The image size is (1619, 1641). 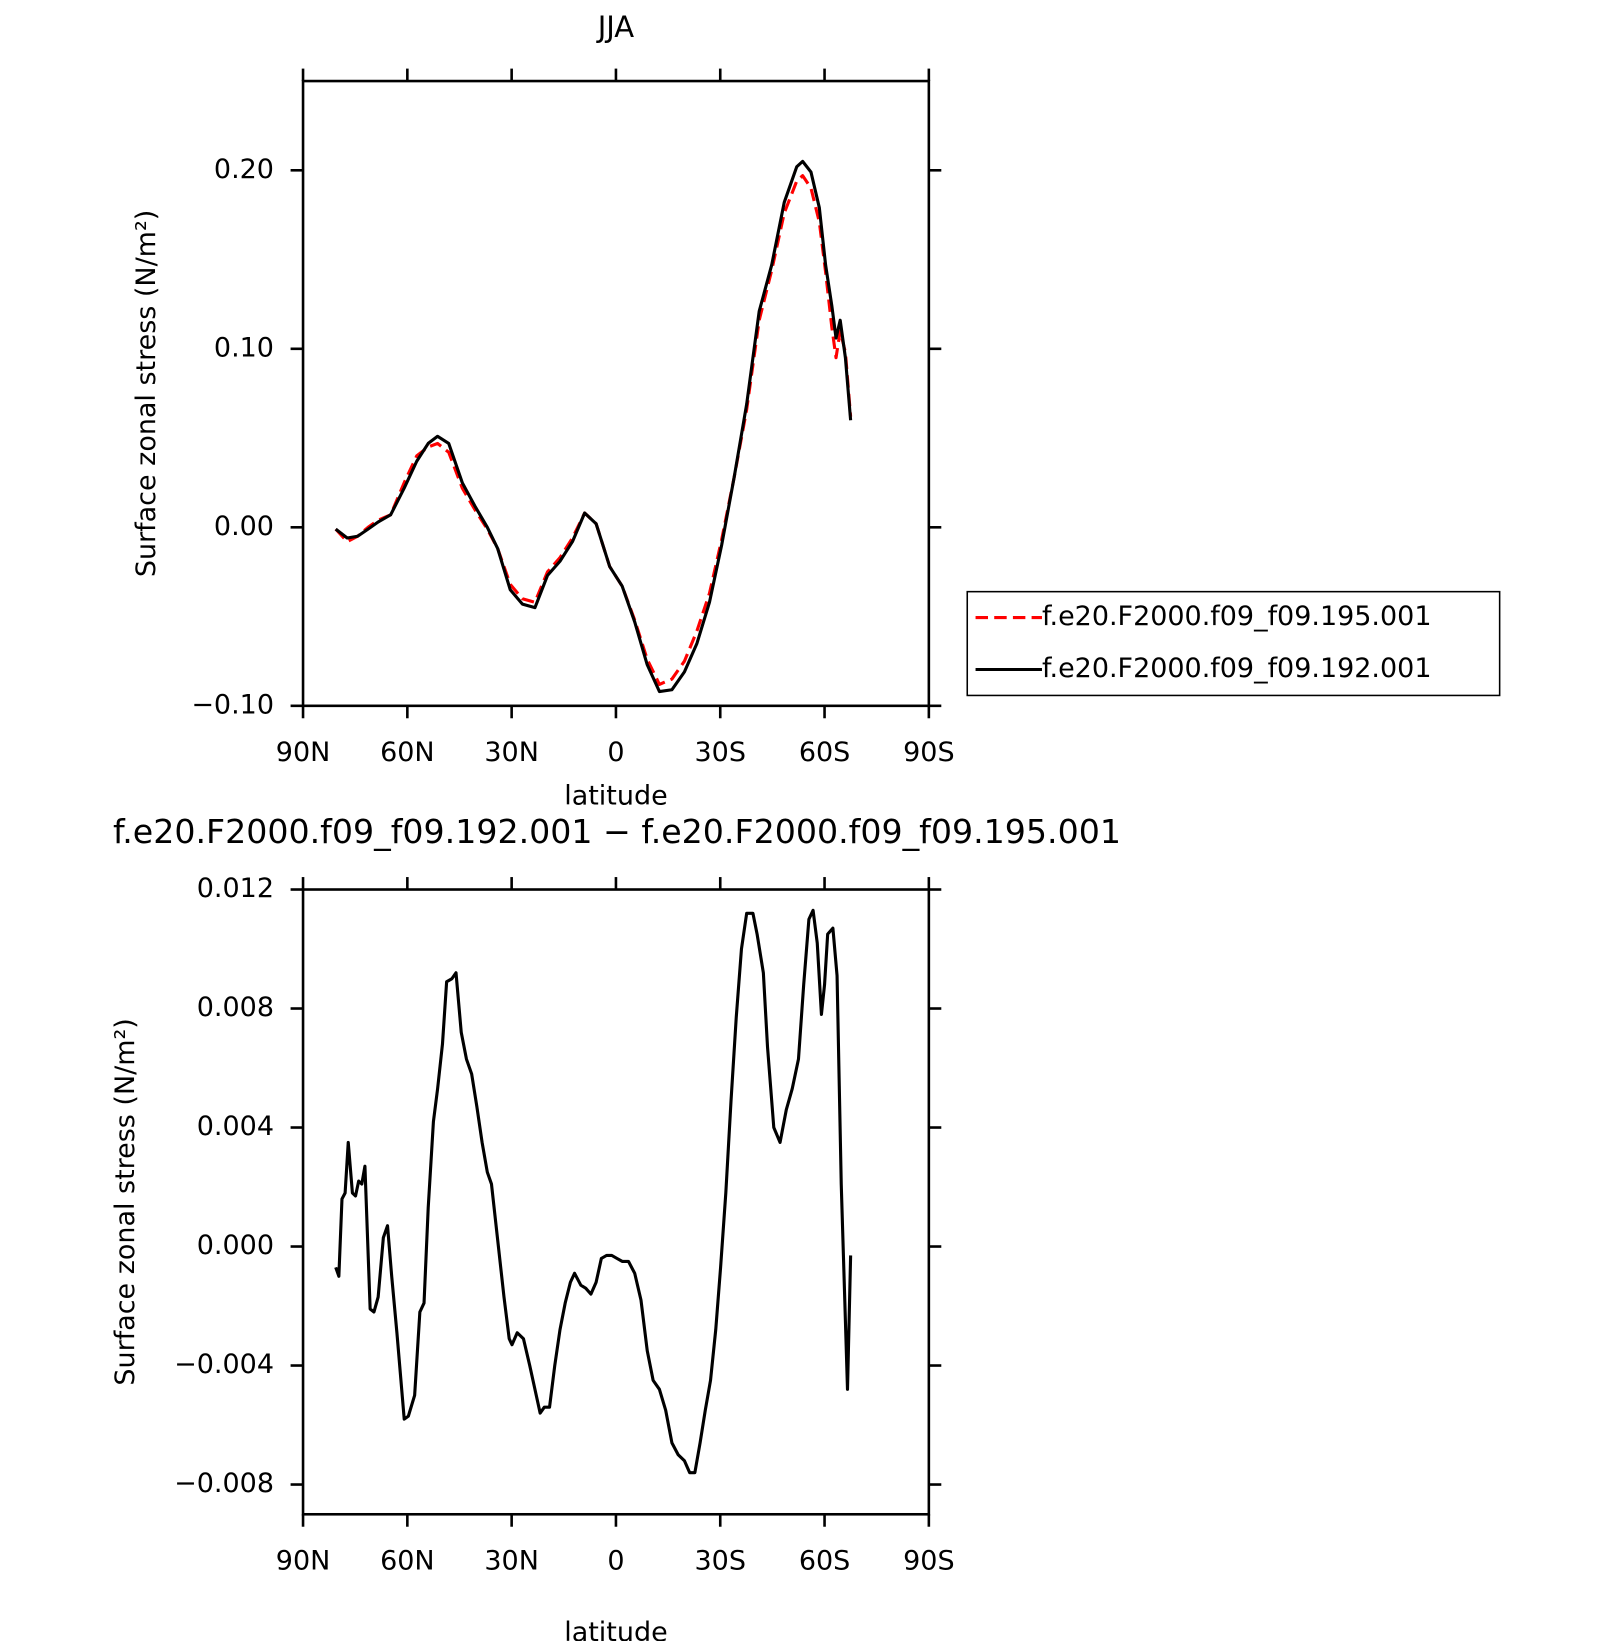 I want to click on legend-box, so click(x=1233, y=643).